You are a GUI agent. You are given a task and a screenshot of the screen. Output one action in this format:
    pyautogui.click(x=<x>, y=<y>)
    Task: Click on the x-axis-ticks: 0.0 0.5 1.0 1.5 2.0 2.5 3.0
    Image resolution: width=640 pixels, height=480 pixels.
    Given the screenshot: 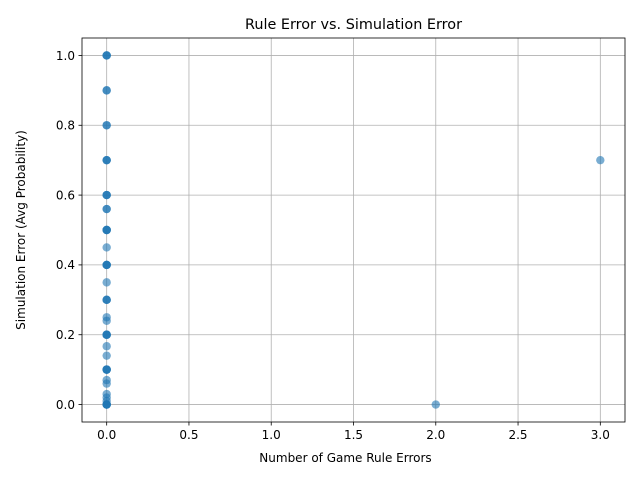 What is the action you would take?
    pyautogui.click(x=353, y=432)
    